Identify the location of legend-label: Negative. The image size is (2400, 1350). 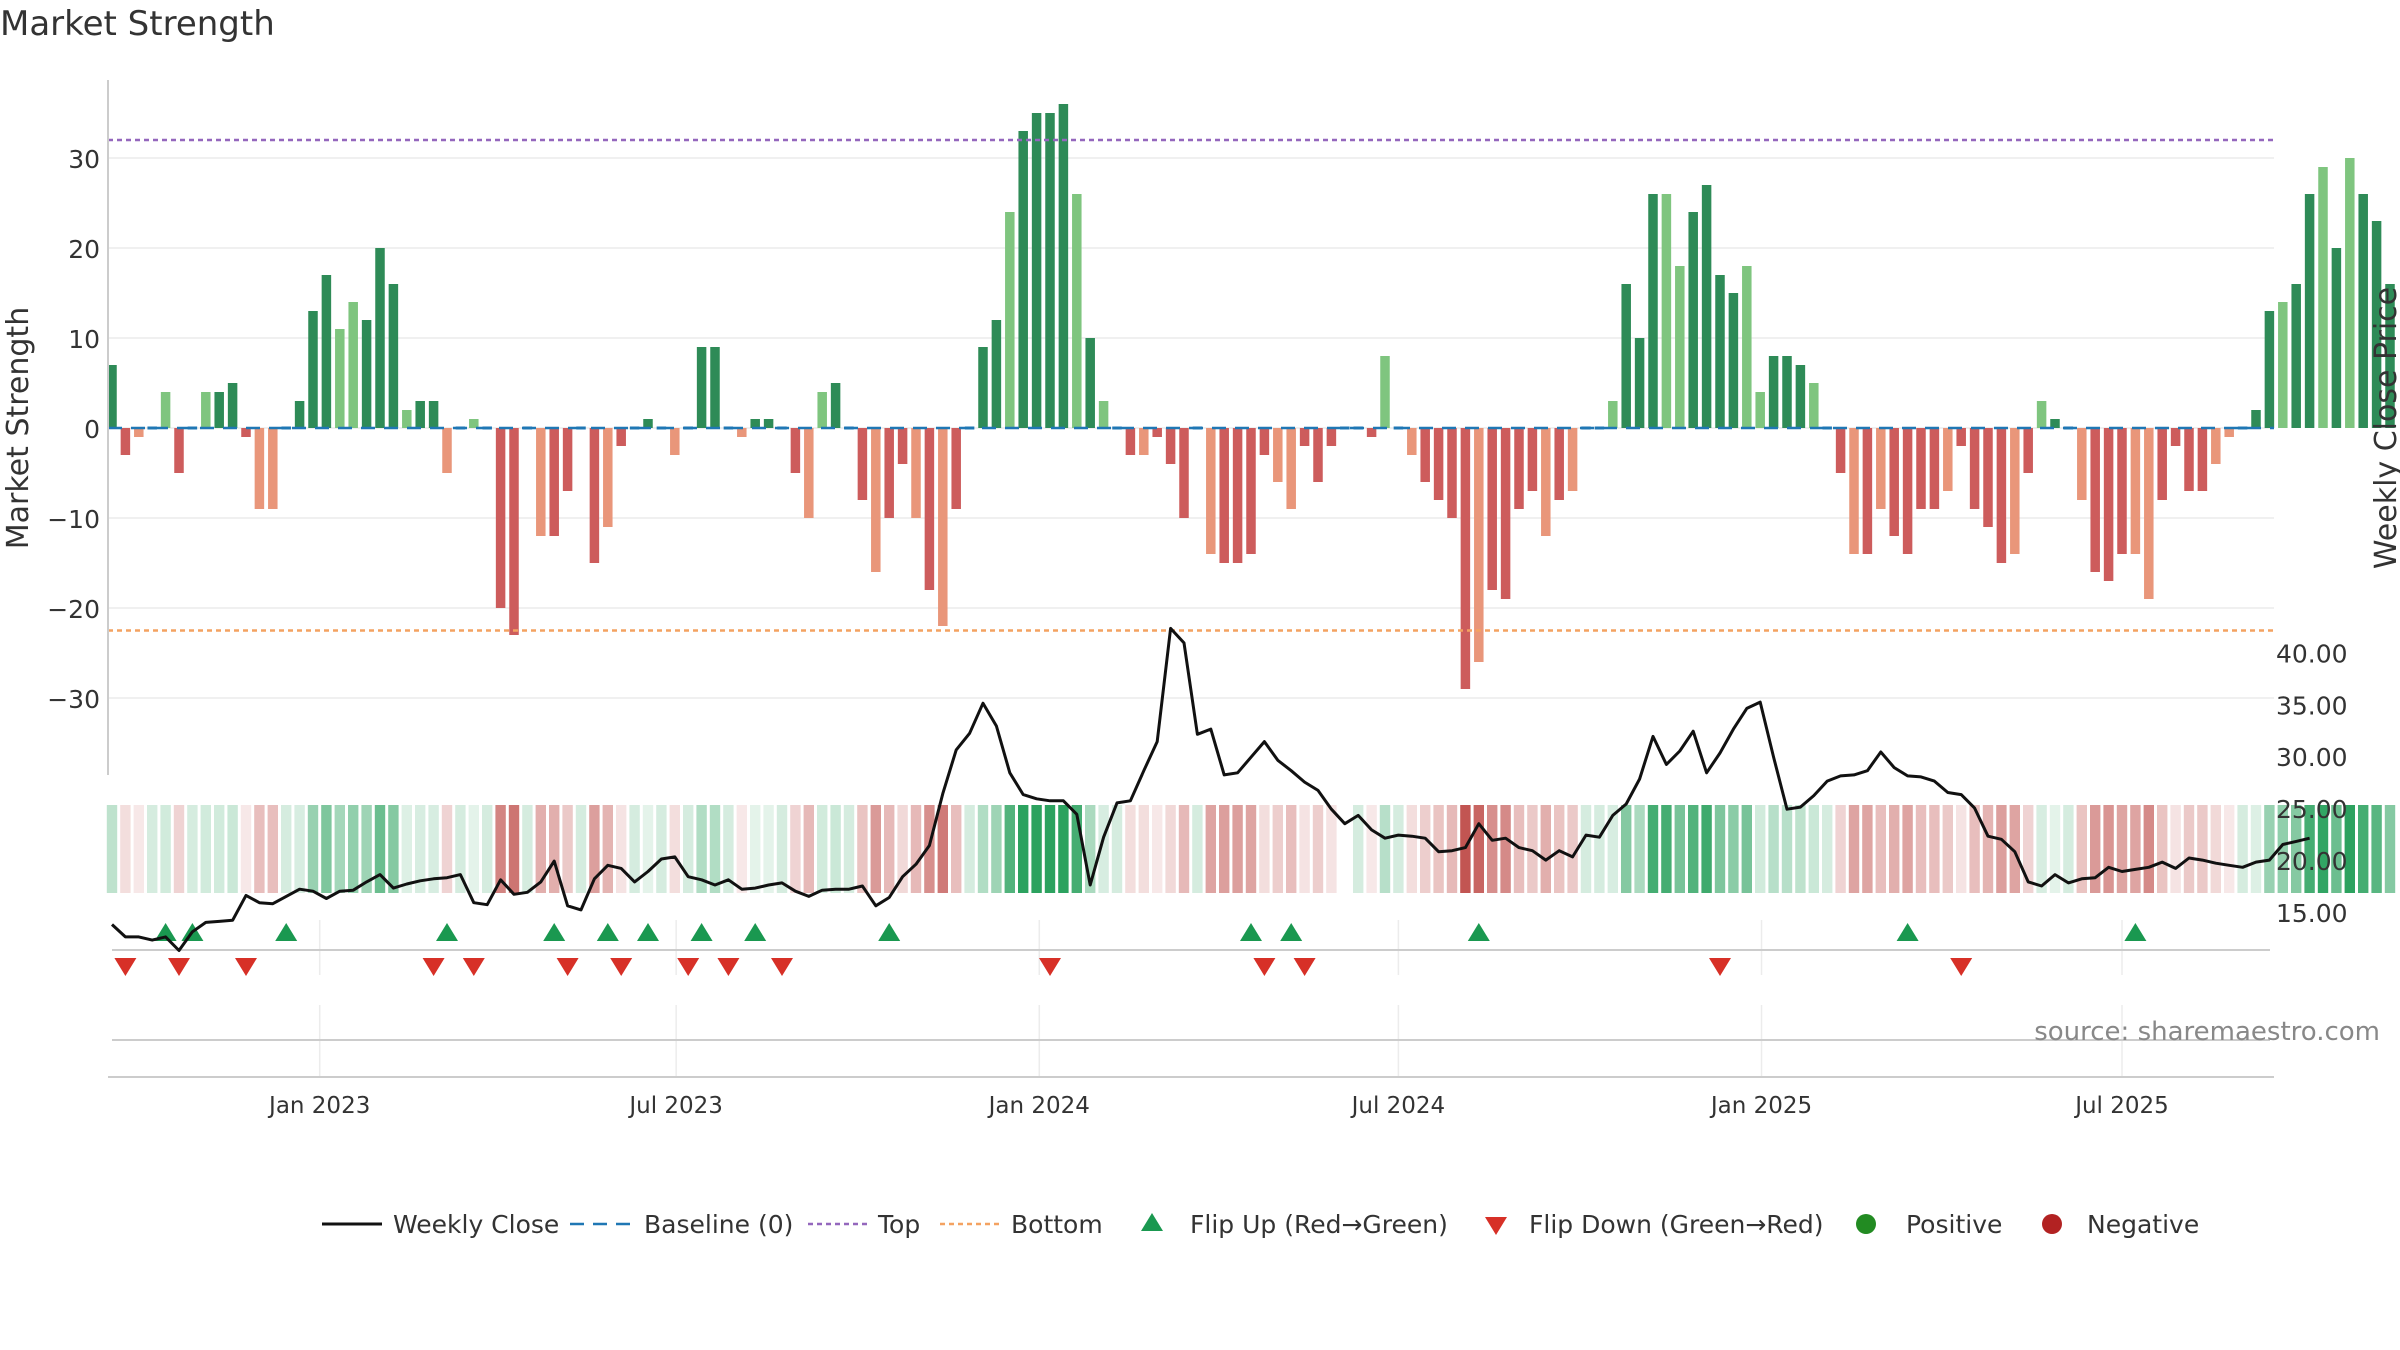
(2143, 1224).